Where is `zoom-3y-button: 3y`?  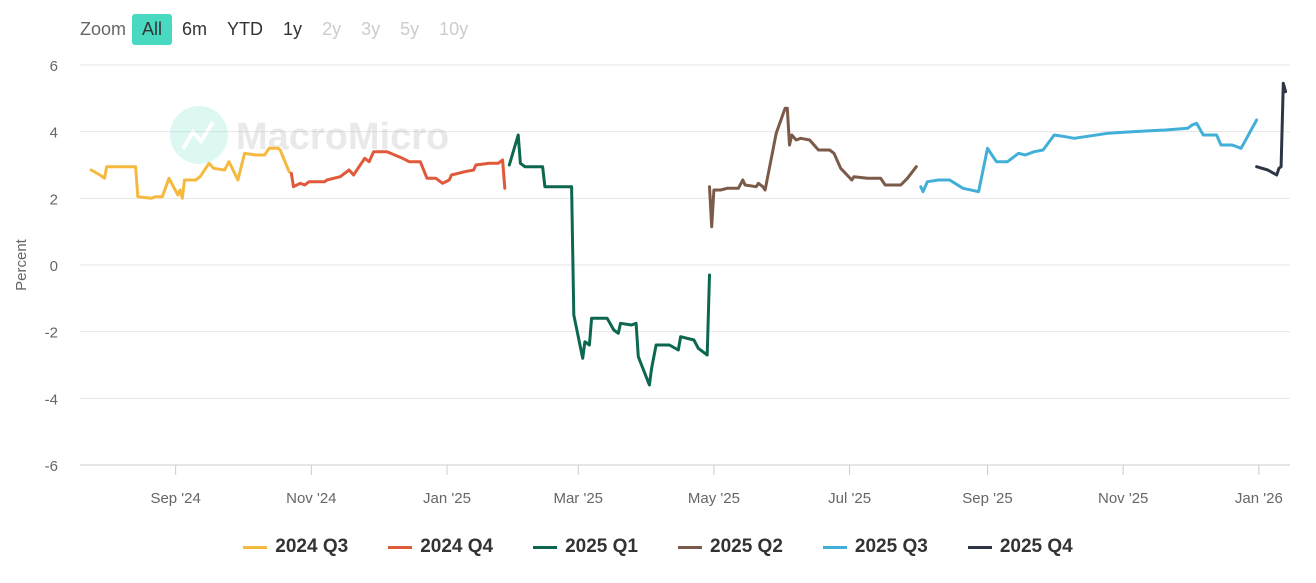 zoom-3y-button: 3y is located at coordinates (371, 28).